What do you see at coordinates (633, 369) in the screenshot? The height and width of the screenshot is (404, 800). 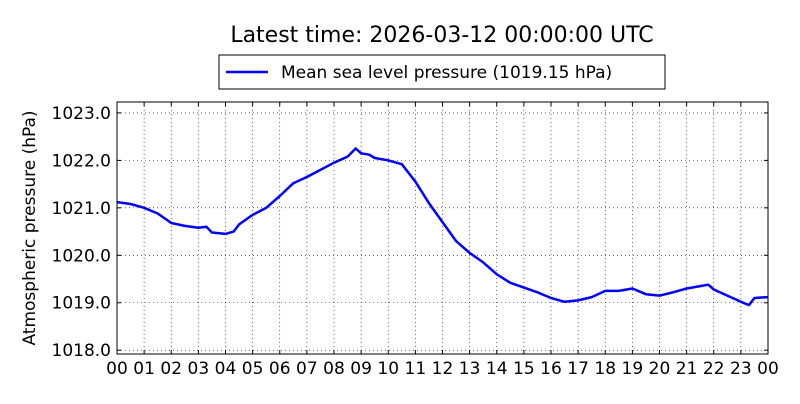 I see `x-tick-label: 19` at bounding box center [633, 369].